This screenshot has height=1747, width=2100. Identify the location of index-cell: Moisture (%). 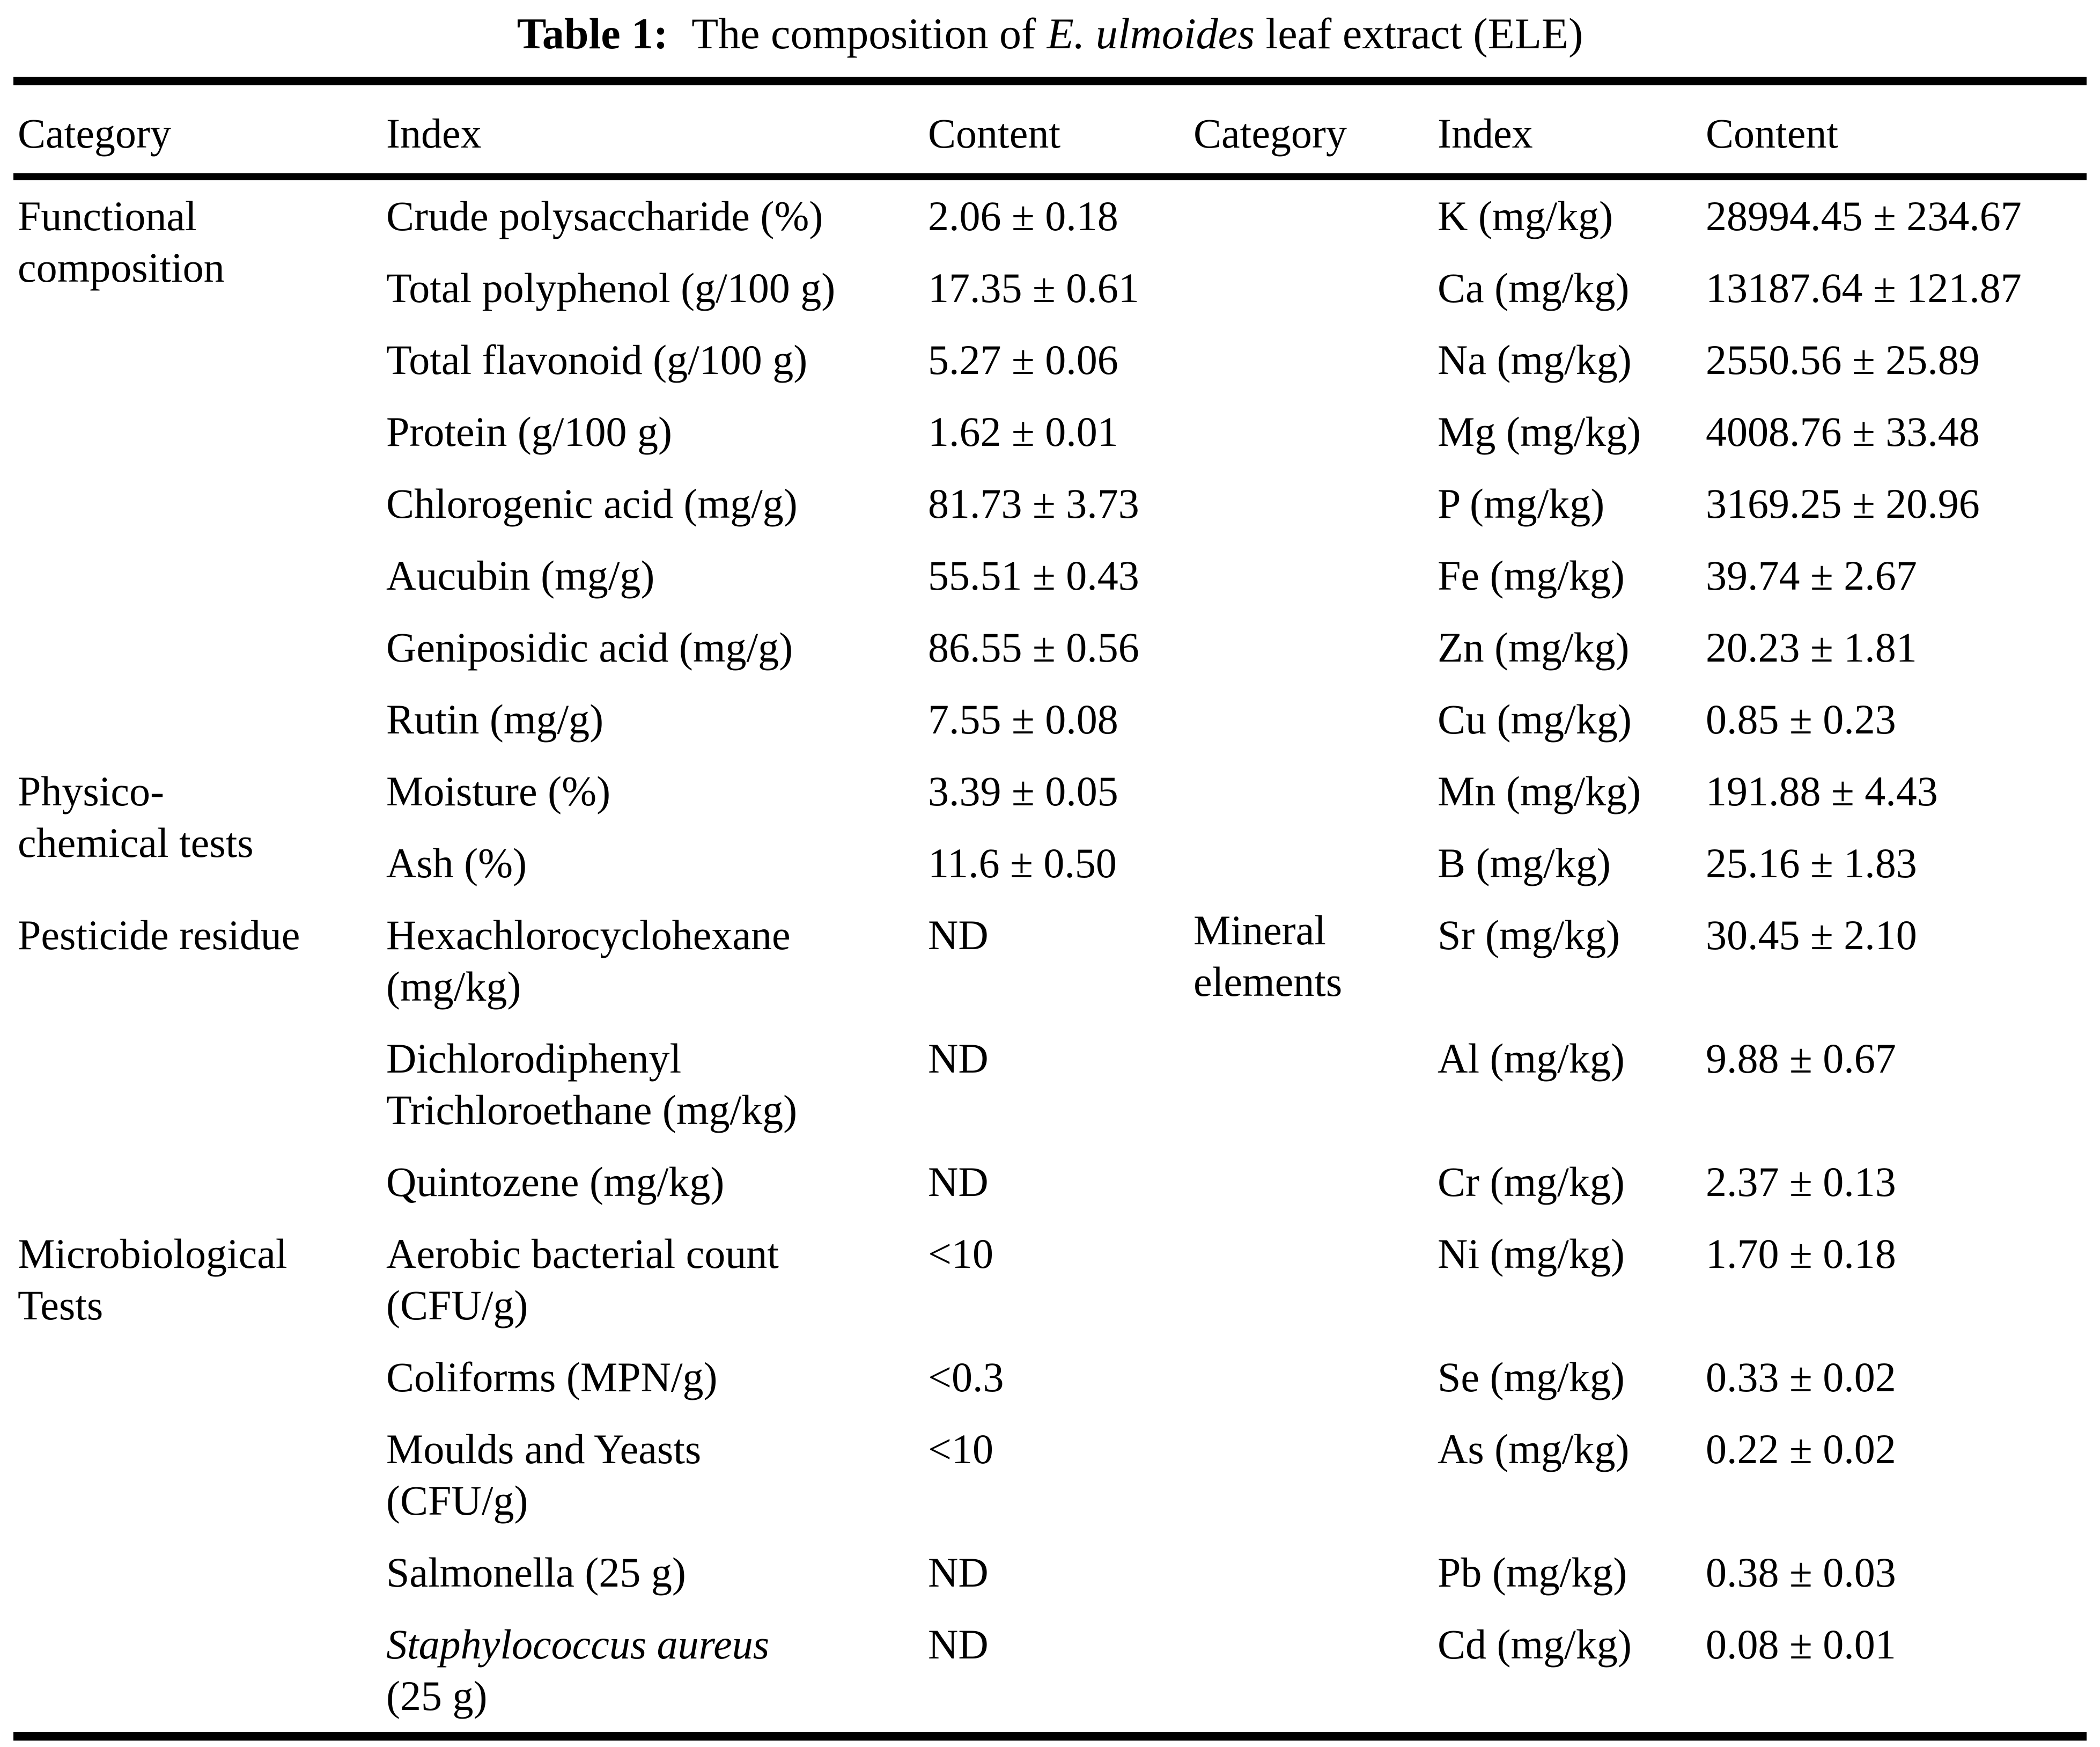
(498, 791).